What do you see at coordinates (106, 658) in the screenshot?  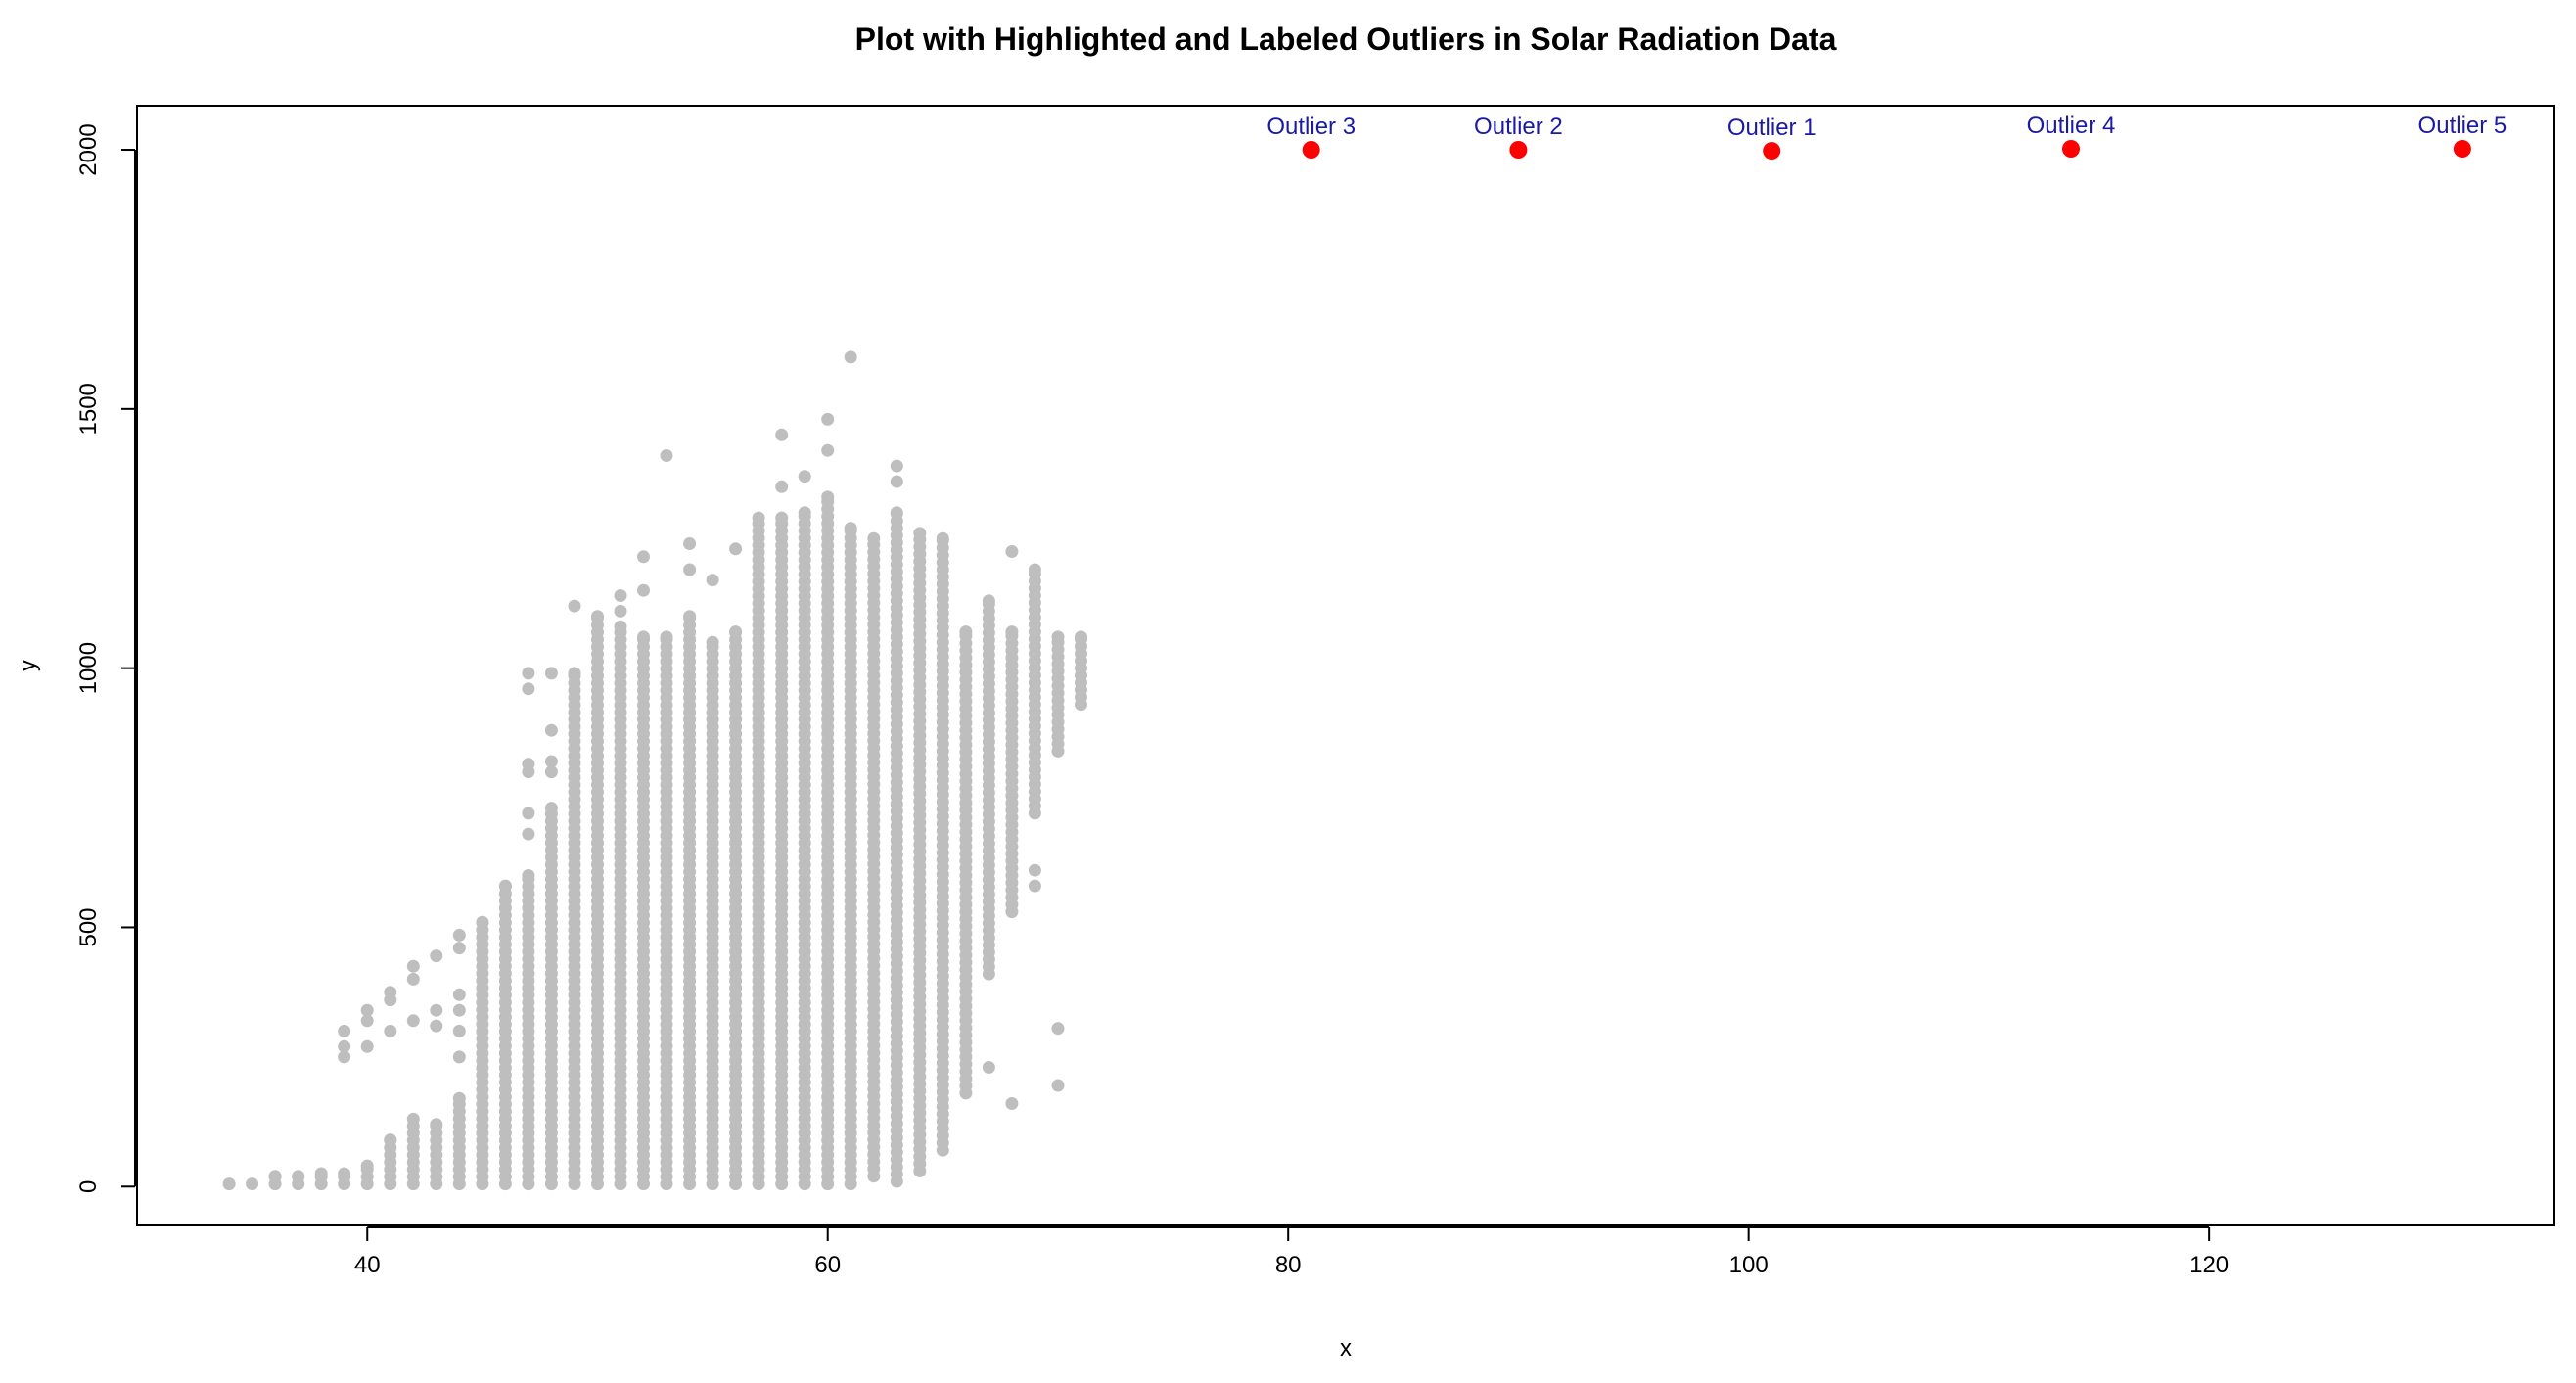 I see `y-axis: 0 500 1000 1500 2000` at bounding box center [106, 658].